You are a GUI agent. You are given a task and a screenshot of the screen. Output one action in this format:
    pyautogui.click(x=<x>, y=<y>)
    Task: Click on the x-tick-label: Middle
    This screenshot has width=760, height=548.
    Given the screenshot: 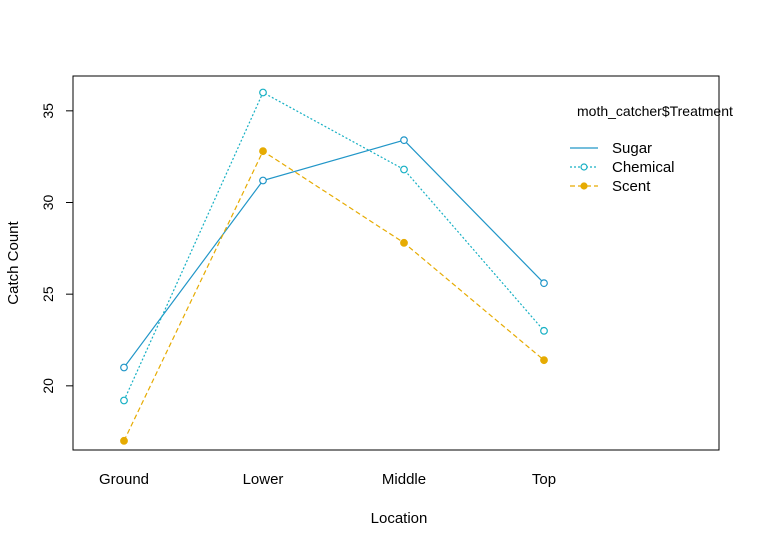 What is the action you would take?
    pyautogui.click(x=404, y=479)
    